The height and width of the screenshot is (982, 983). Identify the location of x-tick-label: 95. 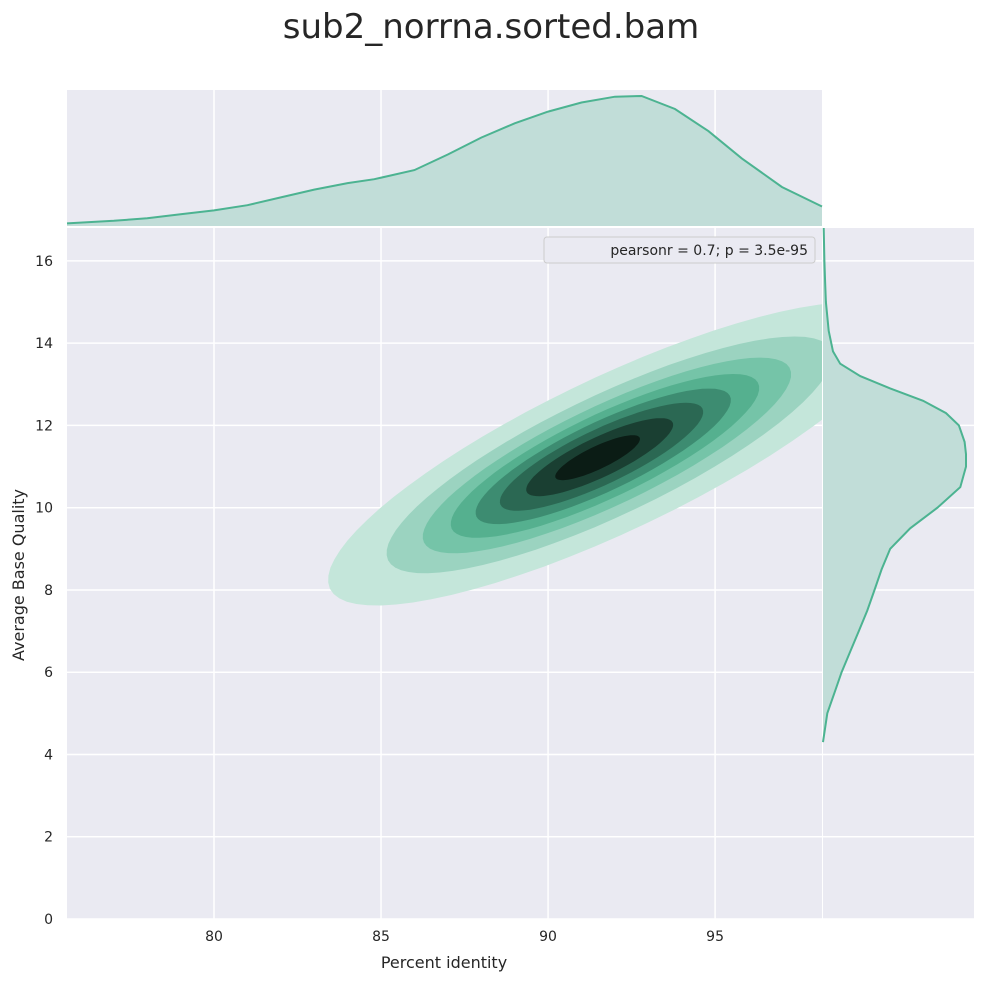
(715, 937).